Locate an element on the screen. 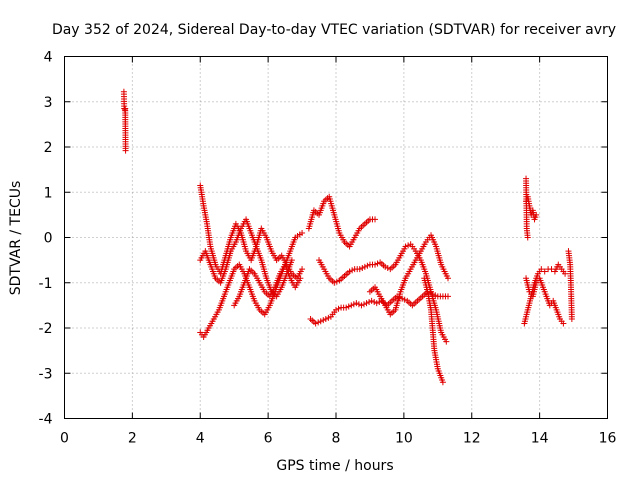 The height and width of the screenshot is (480, 640). y-tick-label: 0 is located at coordinates (48, 239).